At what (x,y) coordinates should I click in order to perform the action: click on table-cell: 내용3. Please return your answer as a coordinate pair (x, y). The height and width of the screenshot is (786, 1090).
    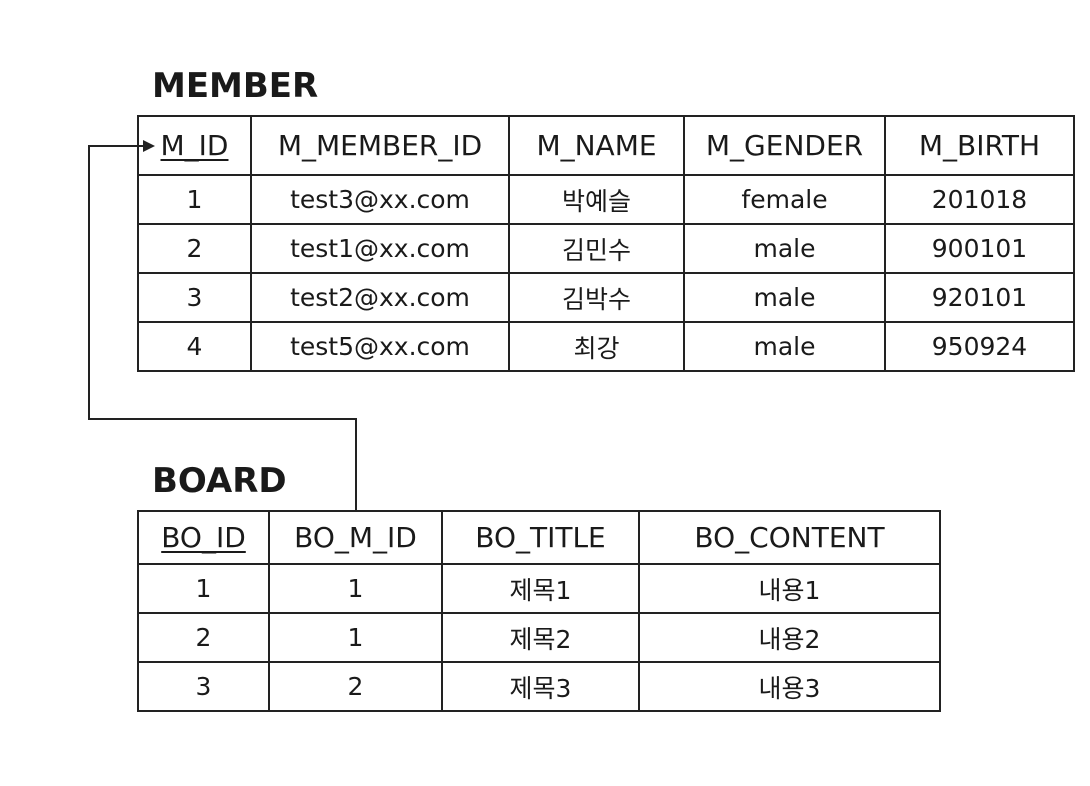
    Looking at the image, I should click on (789, 686).